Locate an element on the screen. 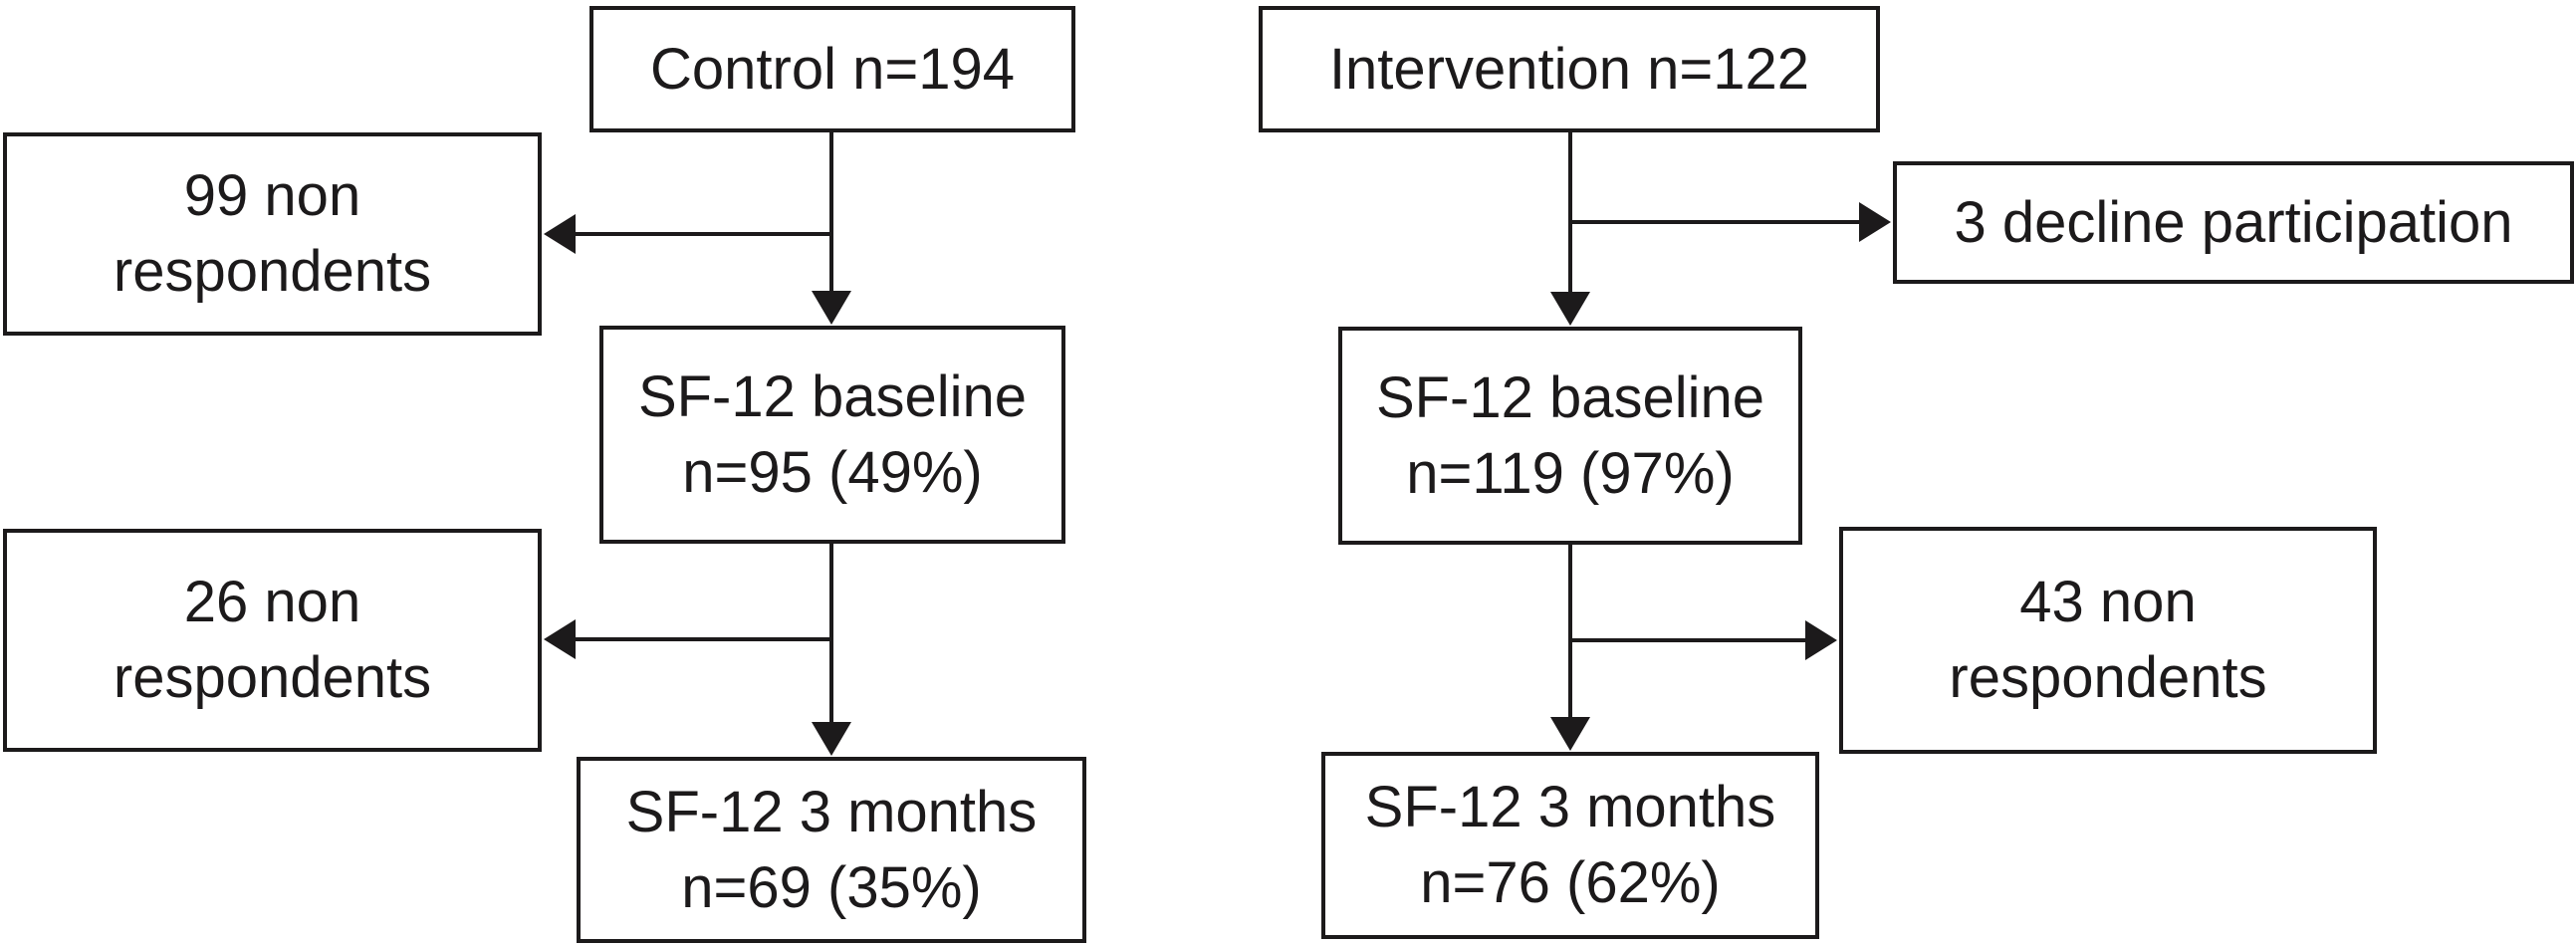  node-intervention: Intervention n=122 is located at coordinates (1569, 69).